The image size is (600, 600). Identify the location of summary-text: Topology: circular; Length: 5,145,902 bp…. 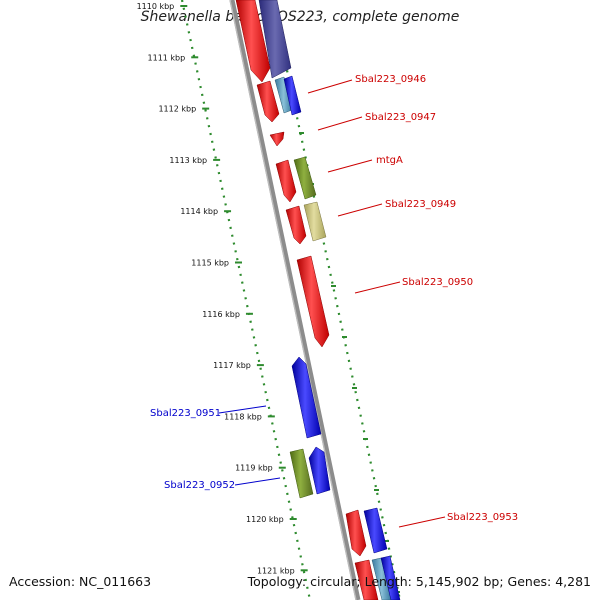
(419, 581).